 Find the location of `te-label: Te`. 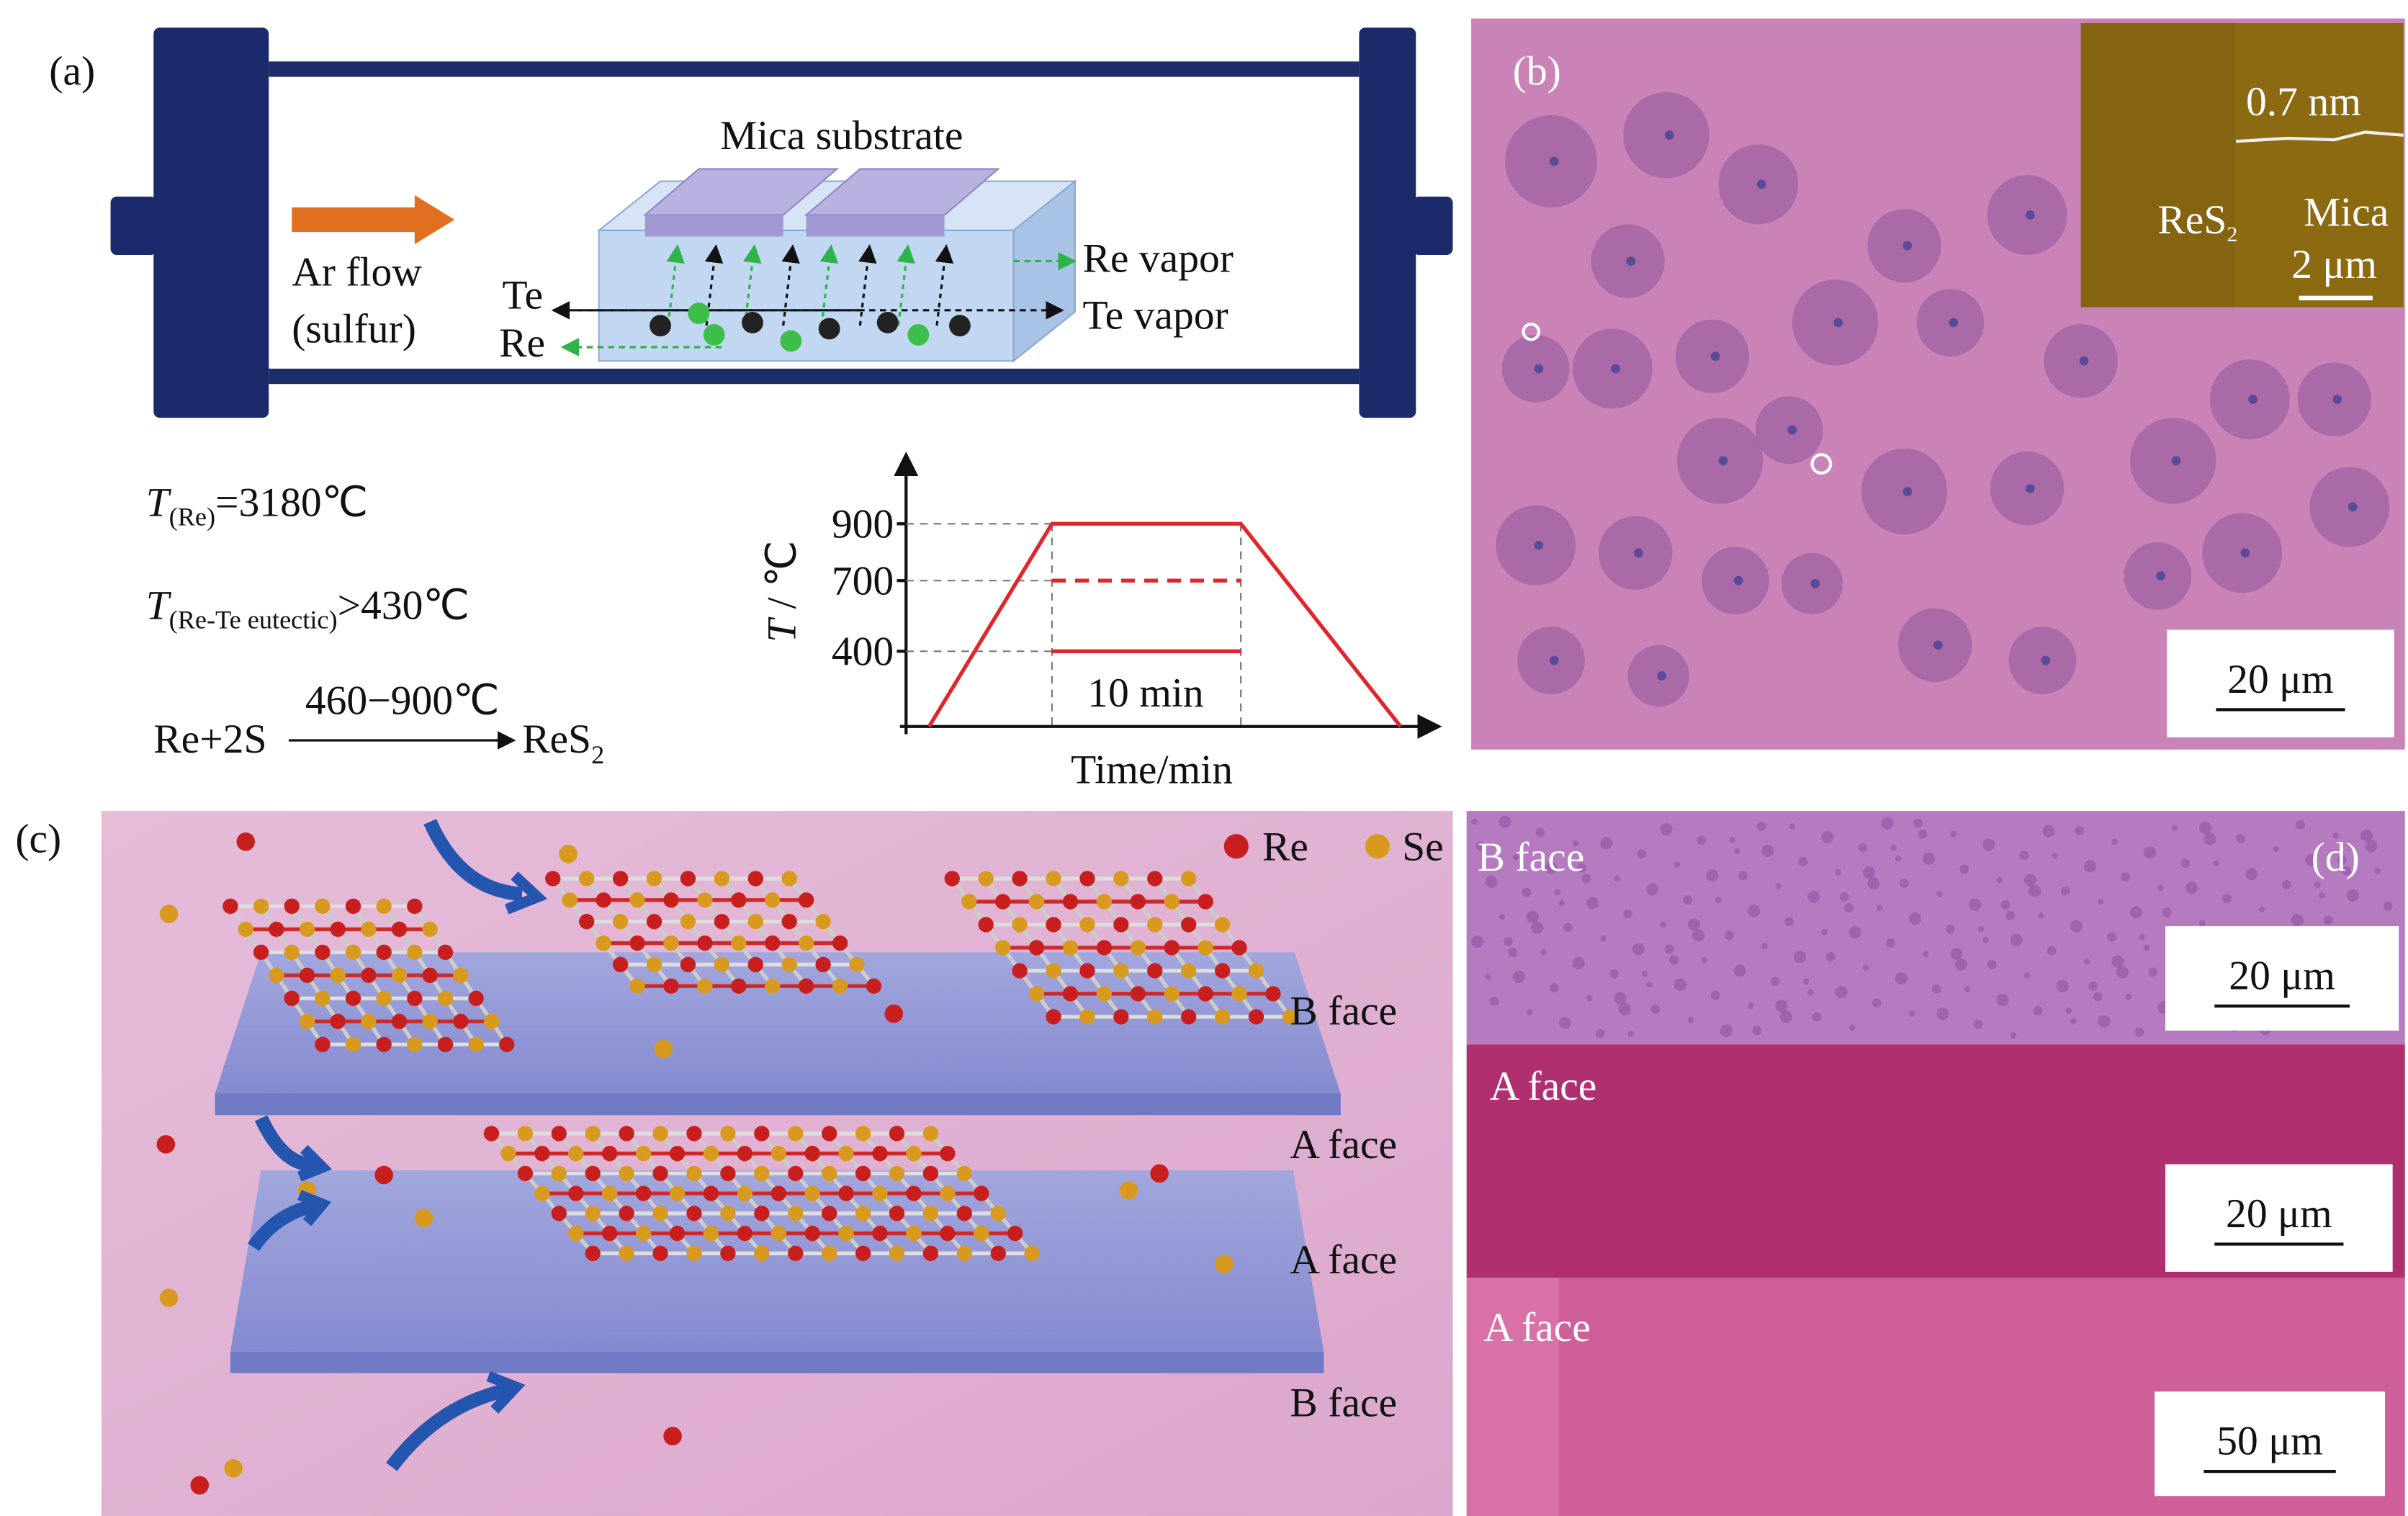

te-label: Te is located at coordinates (522, 295).